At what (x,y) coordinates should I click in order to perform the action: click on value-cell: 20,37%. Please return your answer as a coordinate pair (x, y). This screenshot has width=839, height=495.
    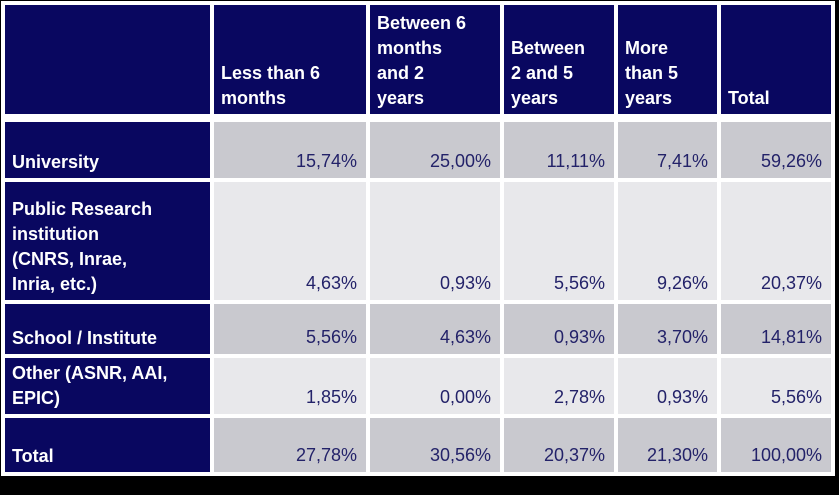
    Looking at the image, I should click on (559, 445).